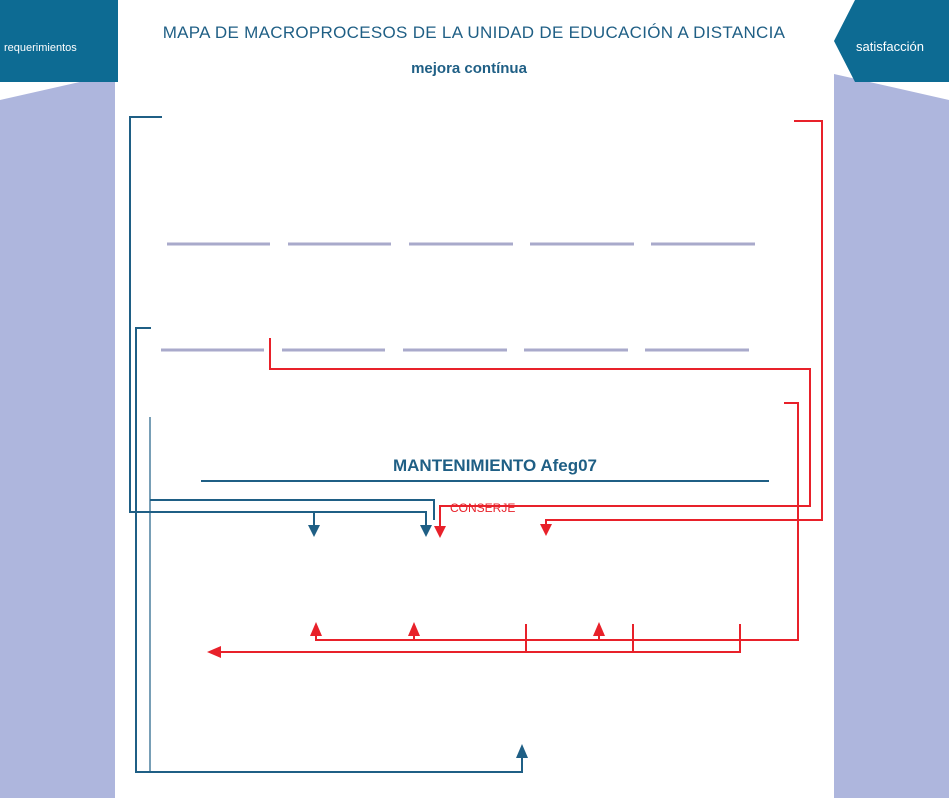  What do you see at coordinates (495, 465) in the screenshot?
I see `process-title: MANTENIMIENTO Afeg07` at bounding box center [495, 465].